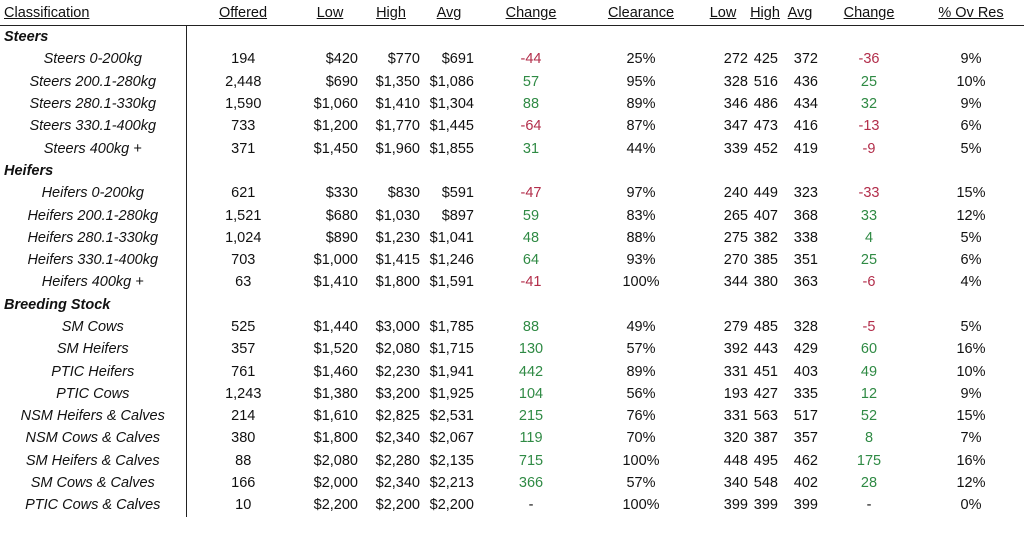 The width and height of the screenshot is (1024, 535). What do you see at coordinates (397, 505) in the screenshot?
I see `cell-high: $2,200` at bounding box center [397, 505].